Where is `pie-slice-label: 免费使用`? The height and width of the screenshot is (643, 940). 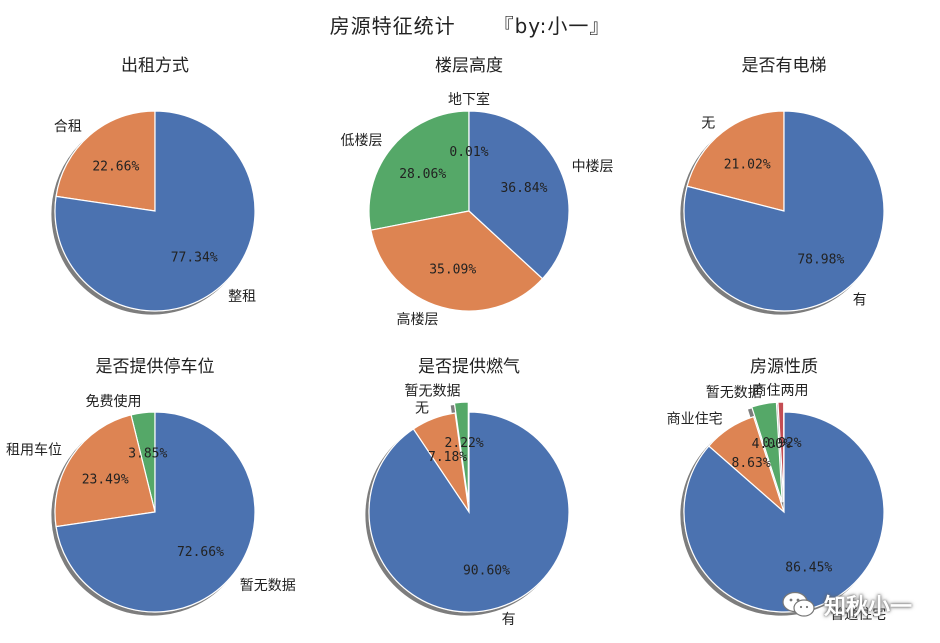
pie-slice-label: 免费使用 is located at coordinates (113, 401).